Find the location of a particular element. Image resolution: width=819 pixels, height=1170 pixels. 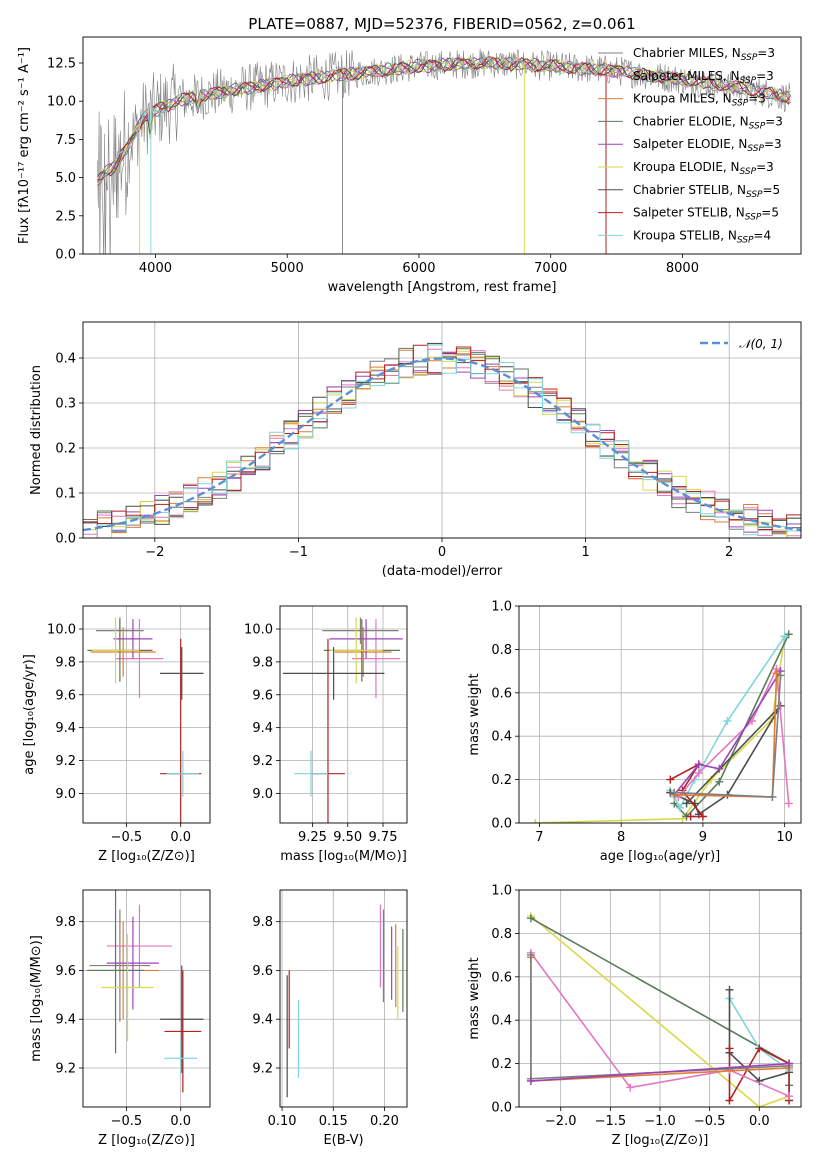

model-spectrum-chabrier-stelib is located at coordinates (444, 117).